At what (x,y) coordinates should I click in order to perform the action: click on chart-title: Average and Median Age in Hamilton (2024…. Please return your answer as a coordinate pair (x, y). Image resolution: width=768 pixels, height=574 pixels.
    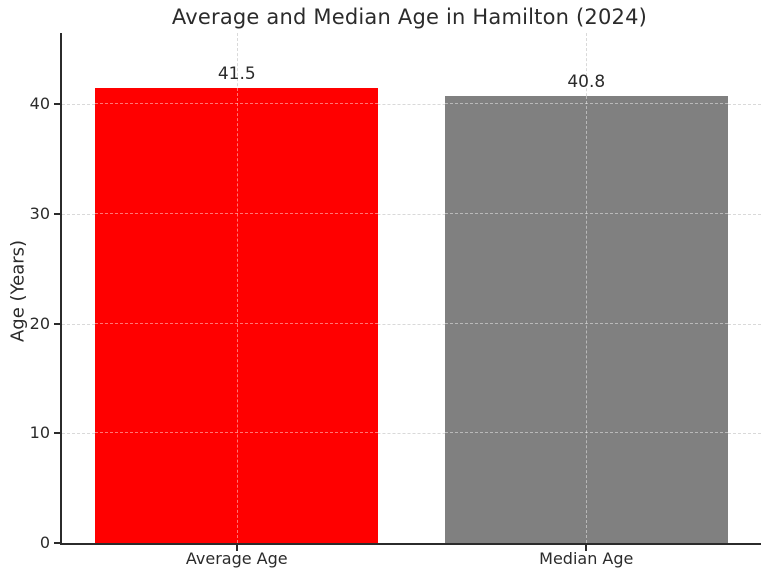
    Looking at the image, I should click on (409, 17).